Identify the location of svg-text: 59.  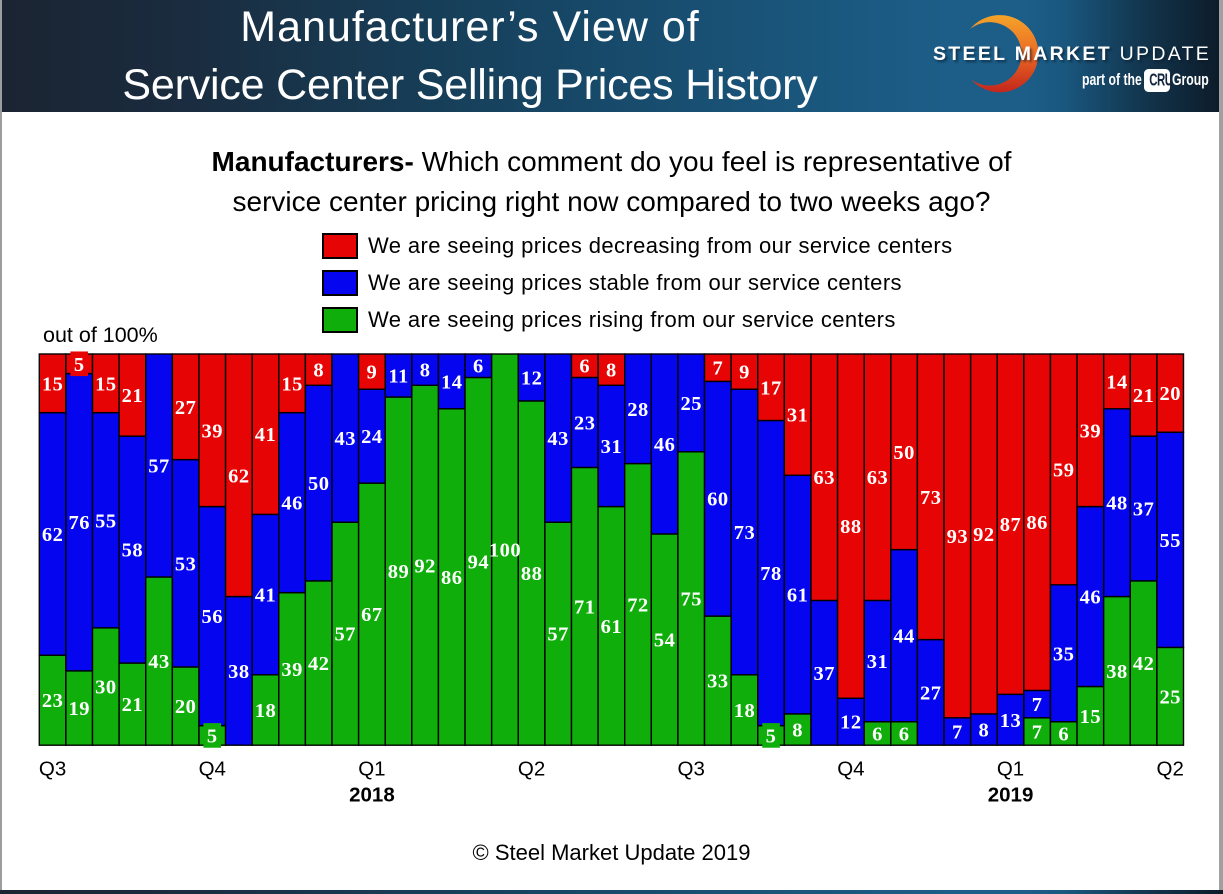
(1064, 470).